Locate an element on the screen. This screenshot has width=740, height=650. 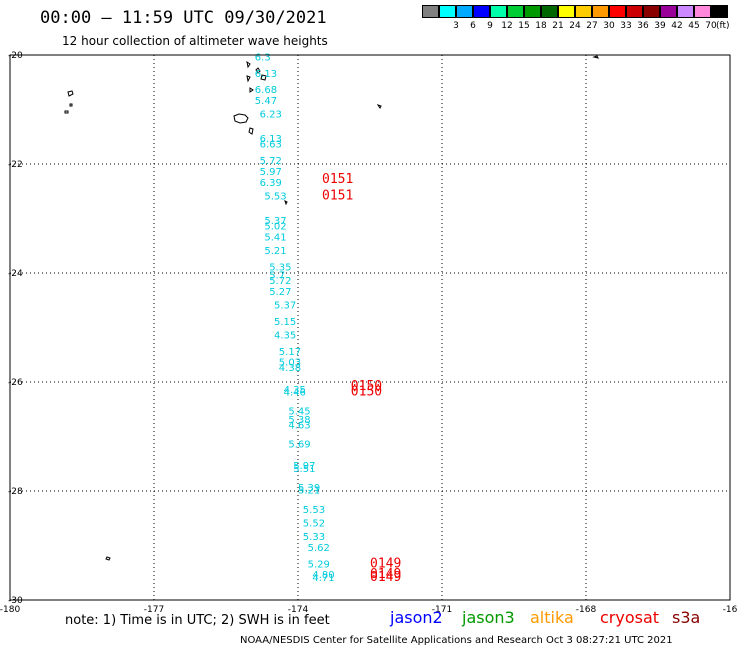
legend-value: 42 is located at coordinates (677, 26).